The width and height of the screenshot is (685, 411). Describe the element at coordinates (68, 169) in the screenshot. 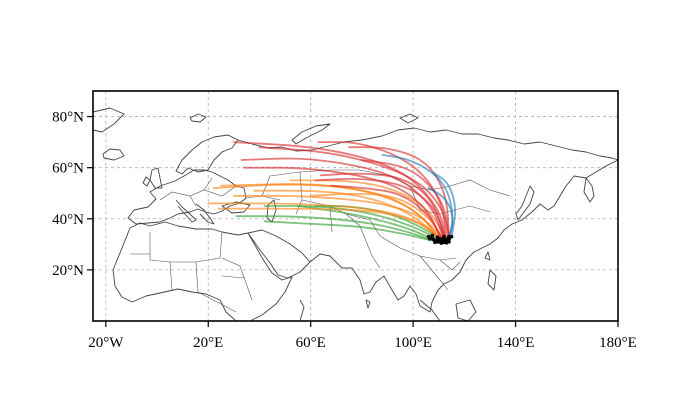

I see `y-tick-label-2: 60°N` at that location.